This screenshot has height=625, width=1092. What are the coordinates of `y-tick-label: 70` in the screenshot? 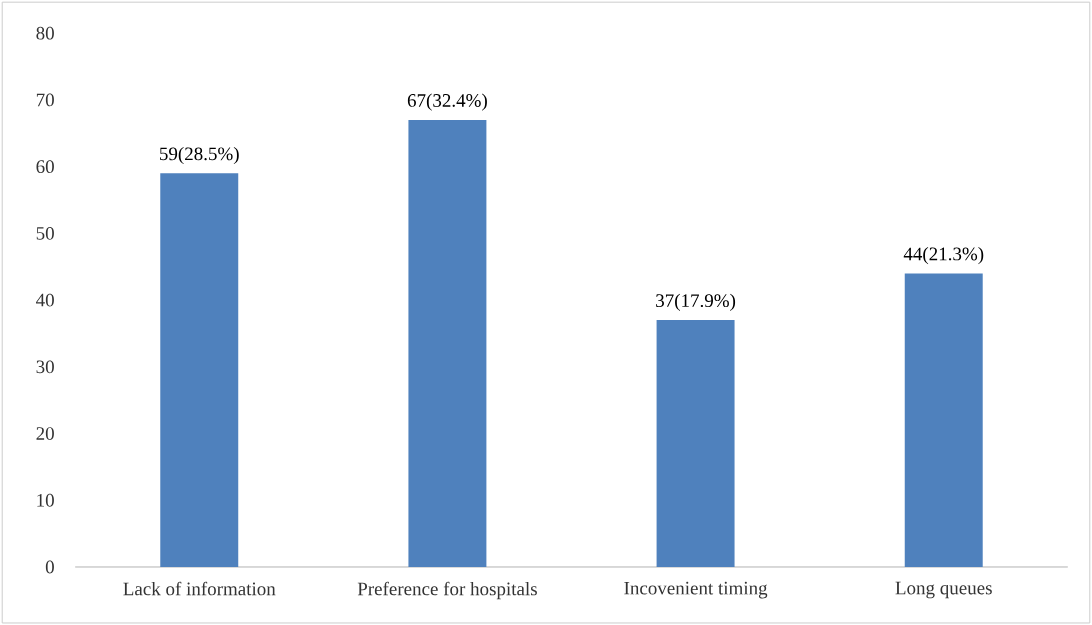 It's located at (45, 100).